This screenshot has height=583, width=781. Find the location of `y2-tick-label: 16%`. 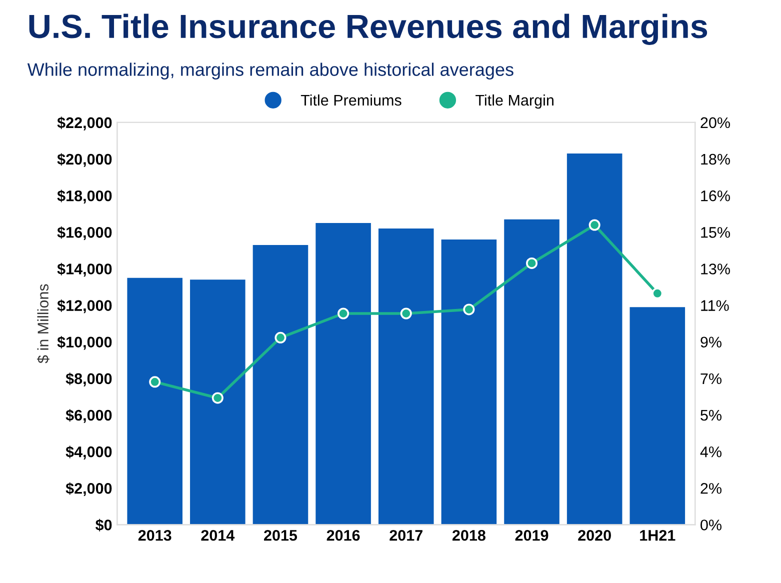

y2-tick-label: 16% is located at coordinates (715, 196).